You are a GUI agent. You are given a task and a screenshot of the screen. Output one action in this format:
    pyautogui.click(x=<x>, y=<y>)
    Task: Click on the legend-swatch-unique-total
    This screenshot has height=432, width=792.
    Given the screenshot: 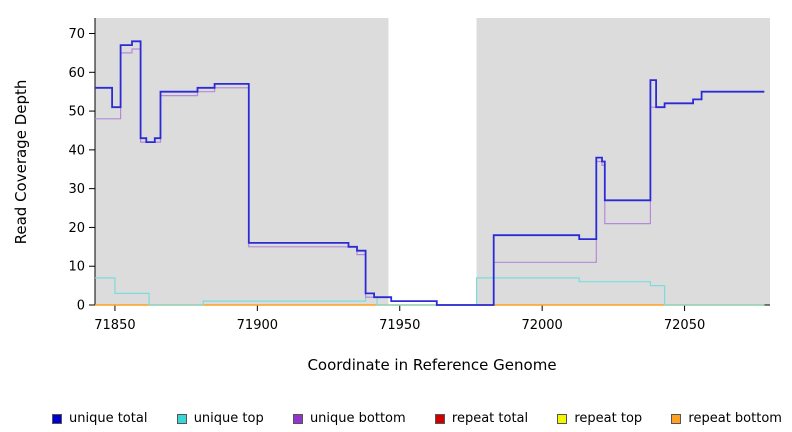 What is the action you would take?
    pyautogui.click(x=57, y=418)
    